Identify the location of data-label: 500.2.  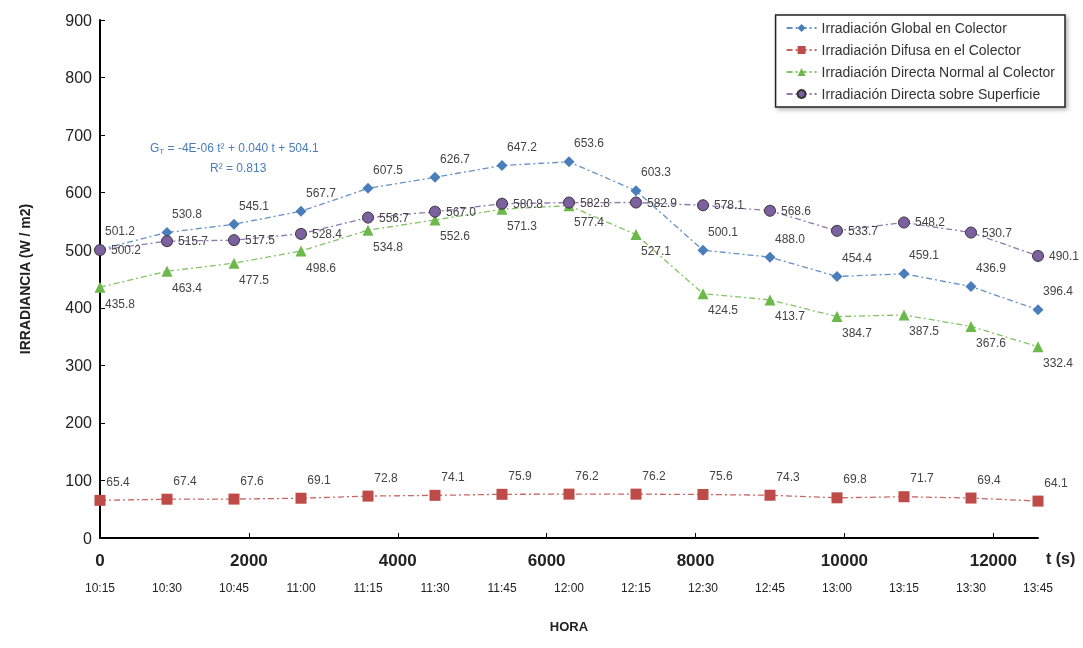
(126, 250).